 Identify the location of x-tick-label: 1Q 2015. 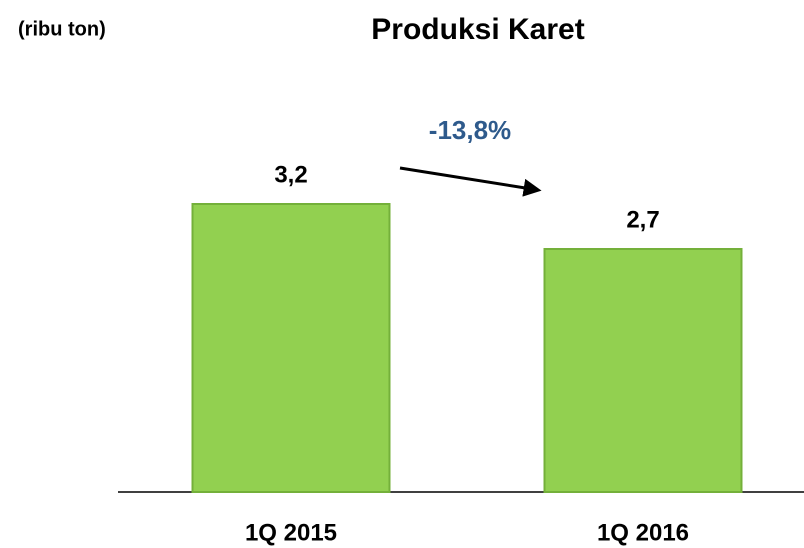
(291, 532).